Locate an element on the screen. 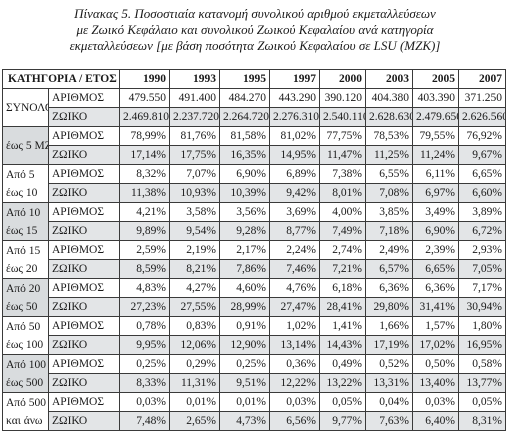 The width and height of the screenshot is (510, 433). header-category-year: ΚΑΤΗΓΟΡΙΑ / ΕΤΟΣ is located at coordinates (61, 79).